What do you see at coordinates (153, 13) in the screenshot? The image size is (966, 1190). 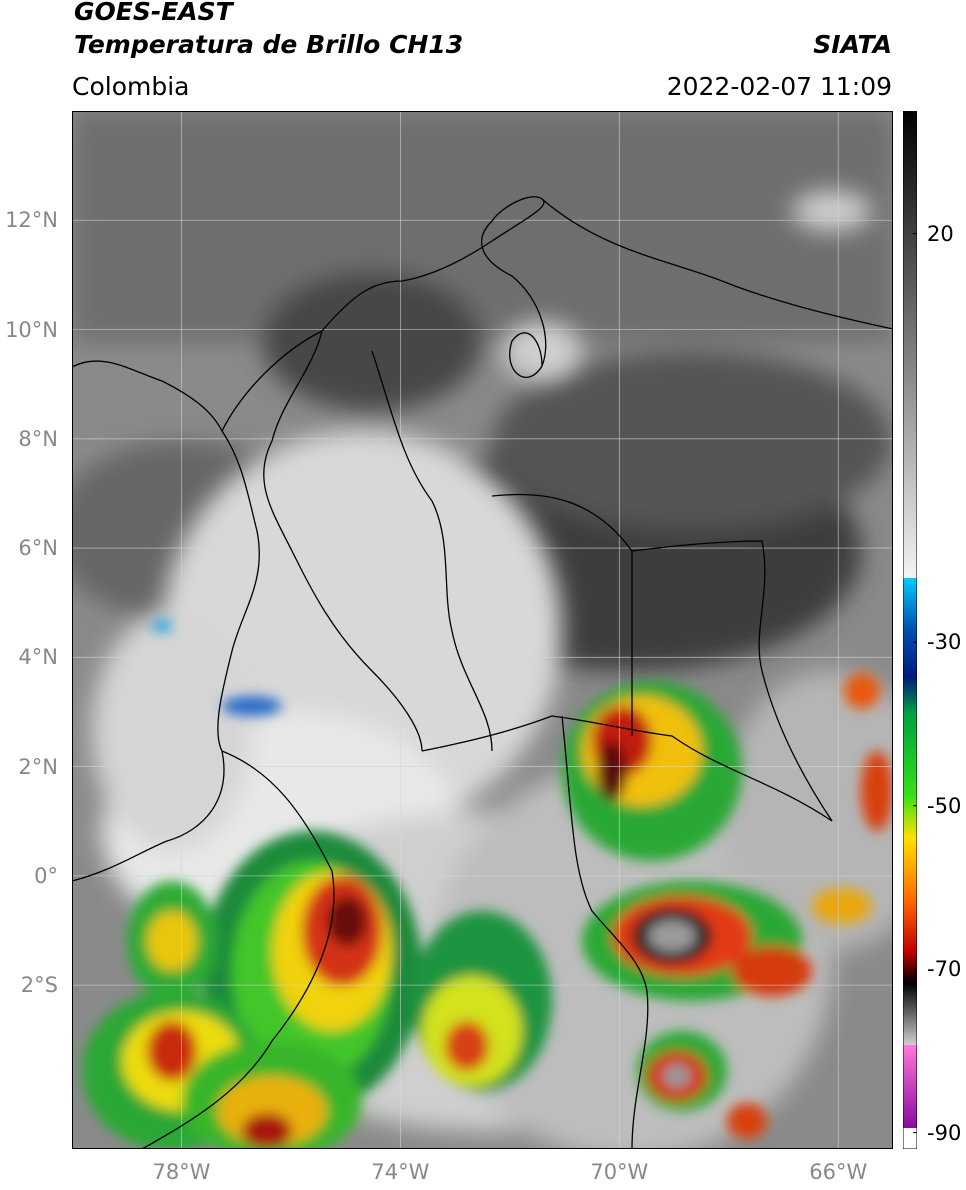 I see `satellite-title: GOES-EAST` at bounding box center [153, 13].